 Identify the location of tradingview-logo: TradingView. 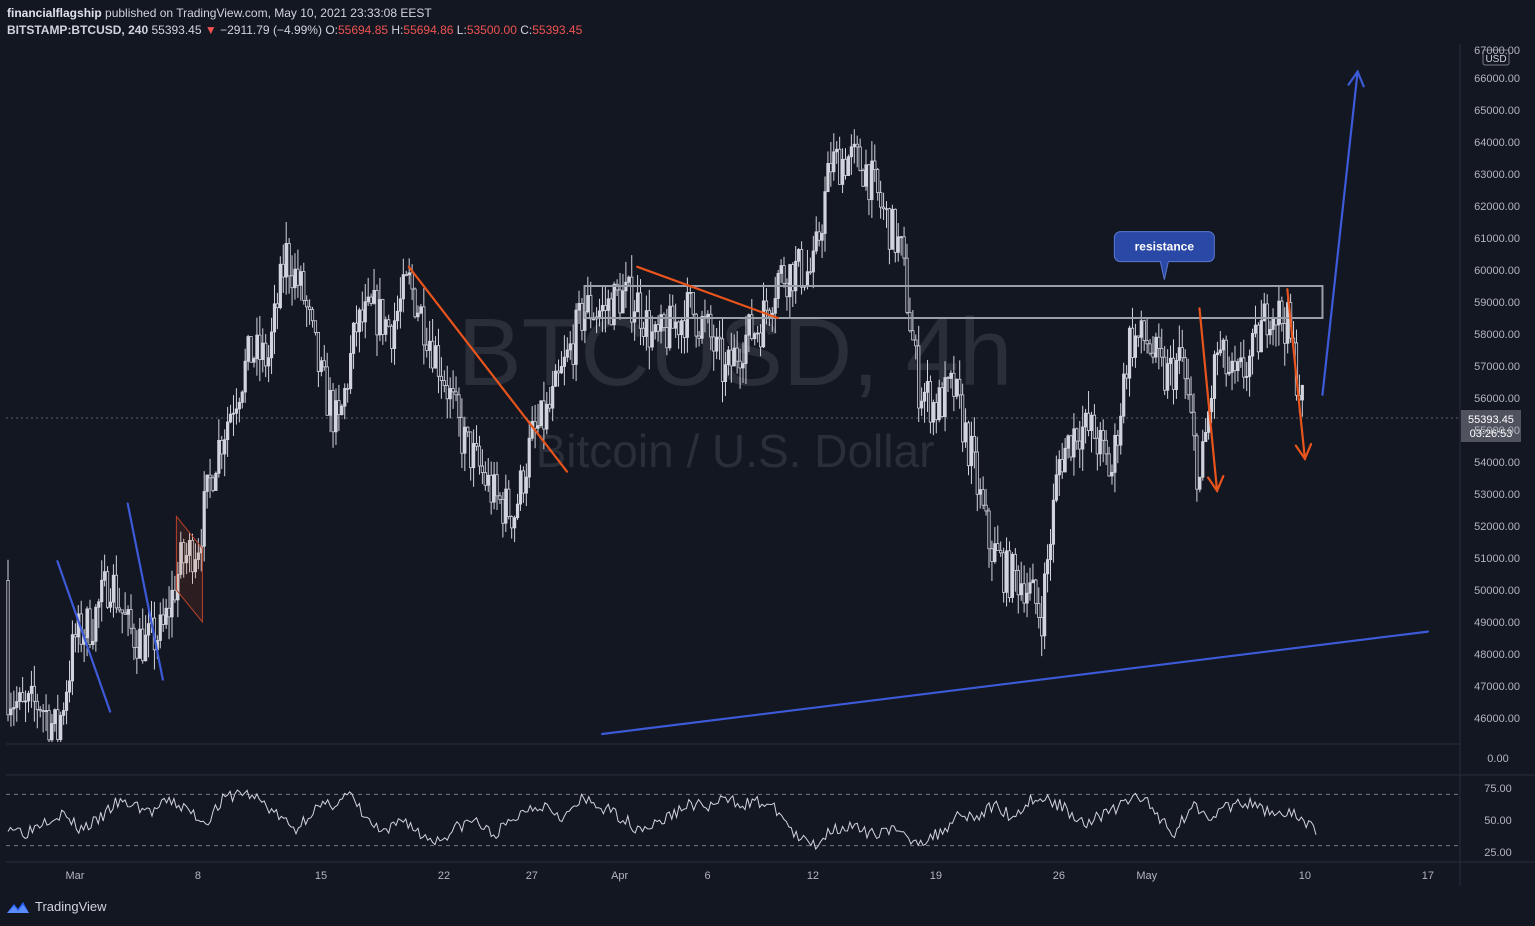
(56, 906).